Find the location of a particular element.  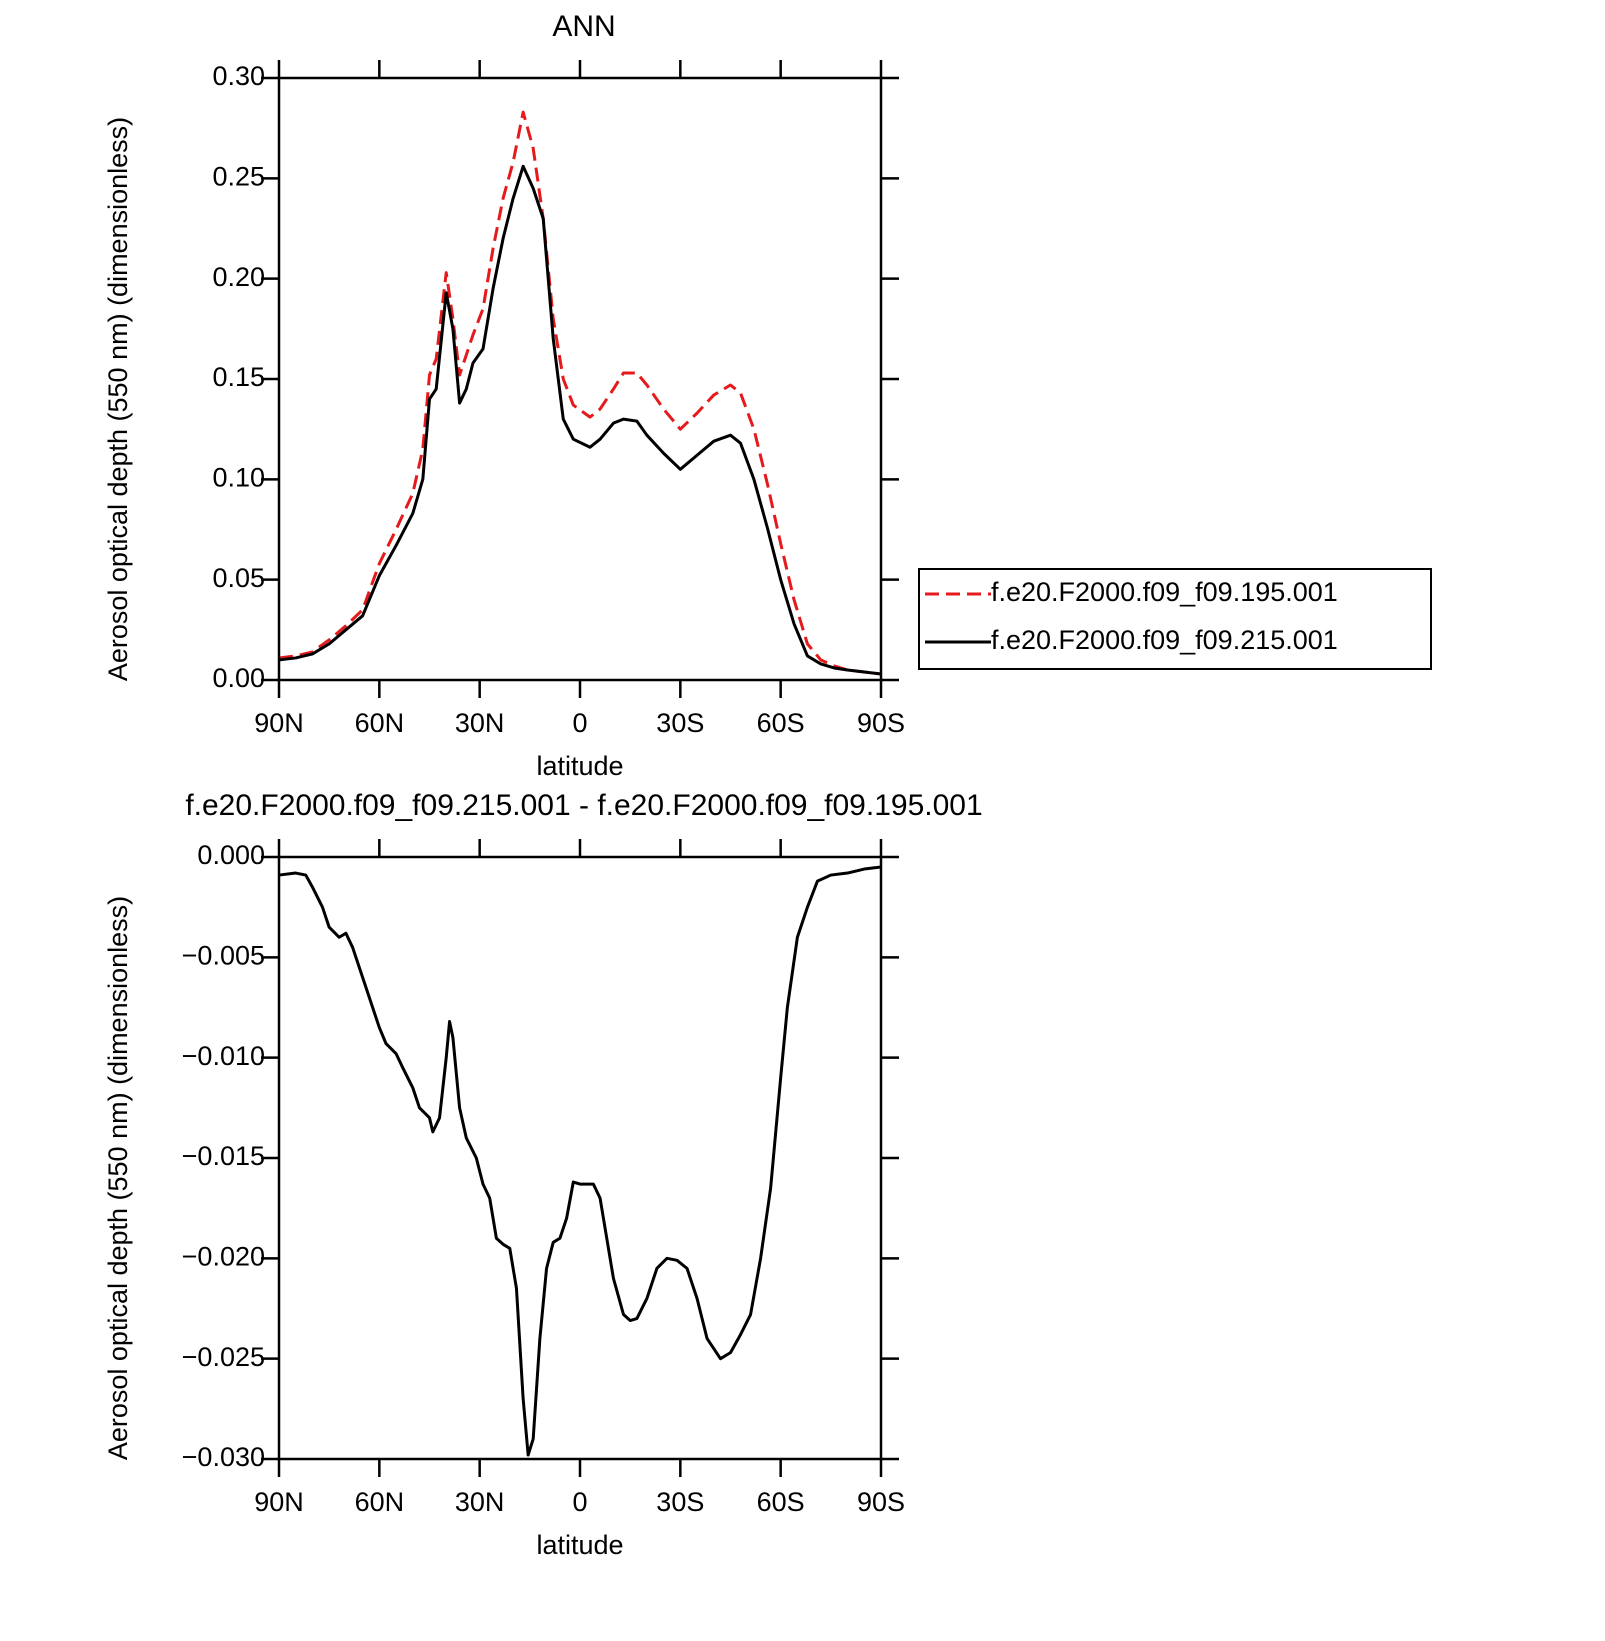

y-tick-label: 0.20 is located at coordinates (238, 277).